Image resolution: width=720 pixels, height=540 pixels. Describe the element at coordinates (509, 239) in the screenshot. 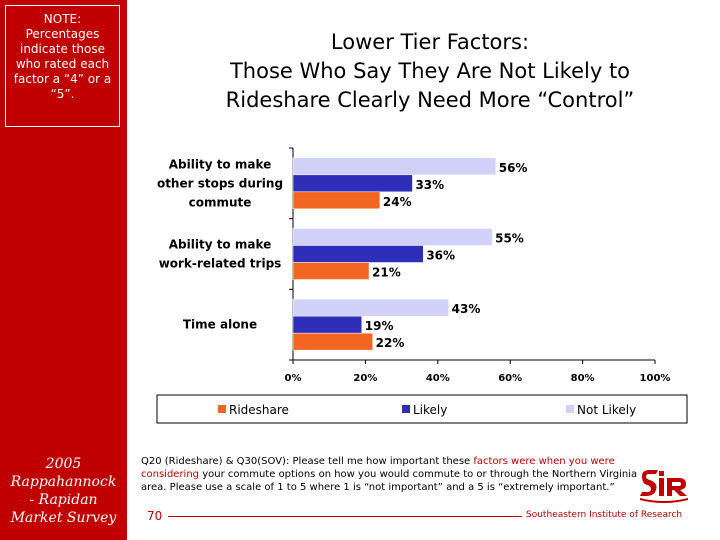

I see `data-label: 55%` at that location.